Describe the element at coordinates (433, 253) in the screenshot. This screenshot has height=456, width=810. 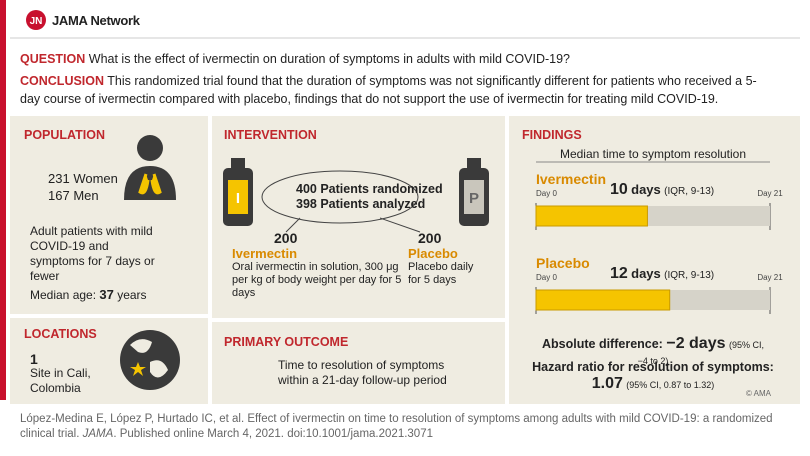
I see `arm-name: Placebo` at that location.